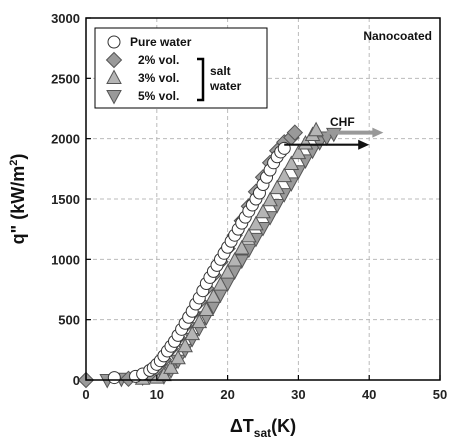 This screenshot has width=474, height=445. I want to click on x-tick-label: 10, so click(157, 394).